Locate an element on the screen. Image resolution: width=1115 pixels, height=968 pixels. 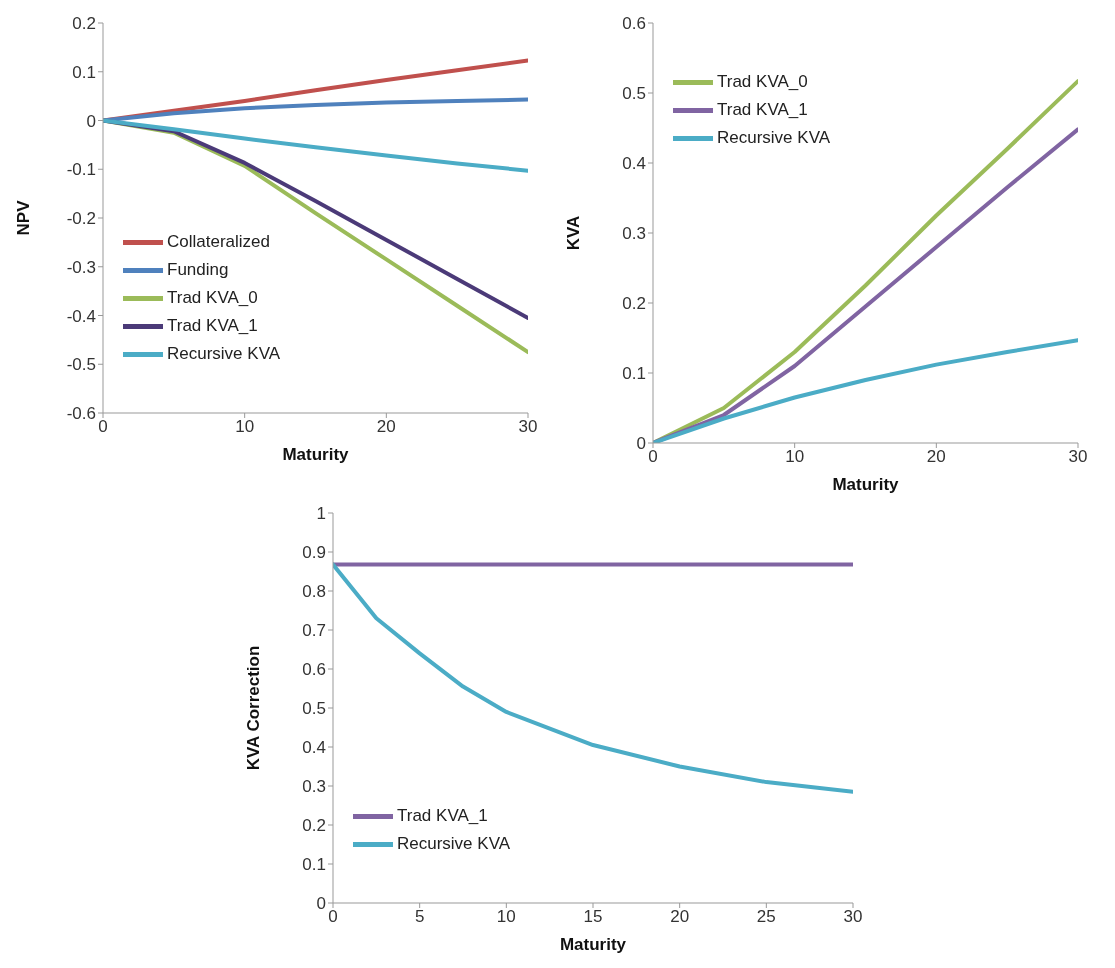
y-tick-label: -0.5 is located at coordinates (81, 365).